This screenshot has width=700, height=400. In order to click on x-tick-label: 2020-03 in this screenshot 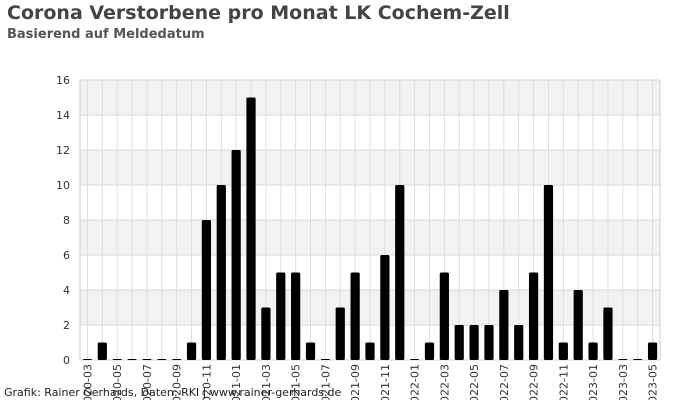, I will do `click(87, 382)`.